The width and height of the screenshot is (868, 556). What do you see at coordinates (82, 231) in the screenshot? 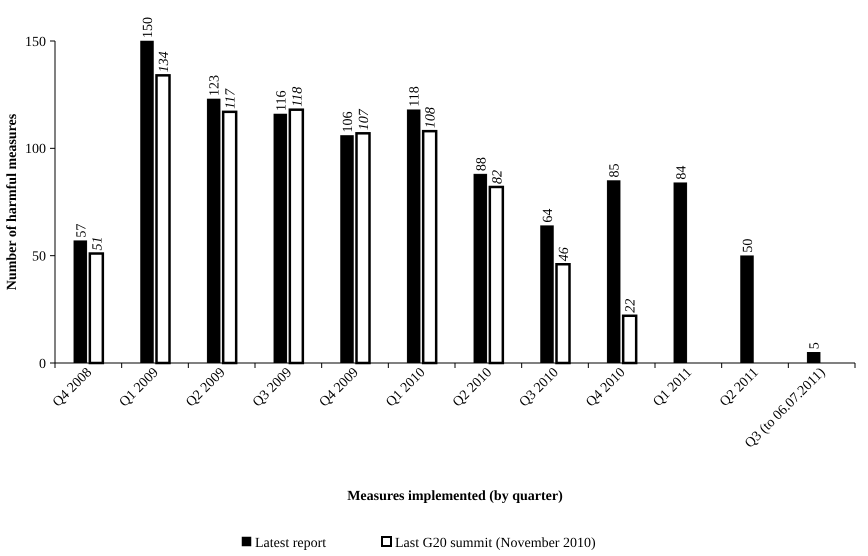
I see `data-label: 57` at bounding box center [82, 231].